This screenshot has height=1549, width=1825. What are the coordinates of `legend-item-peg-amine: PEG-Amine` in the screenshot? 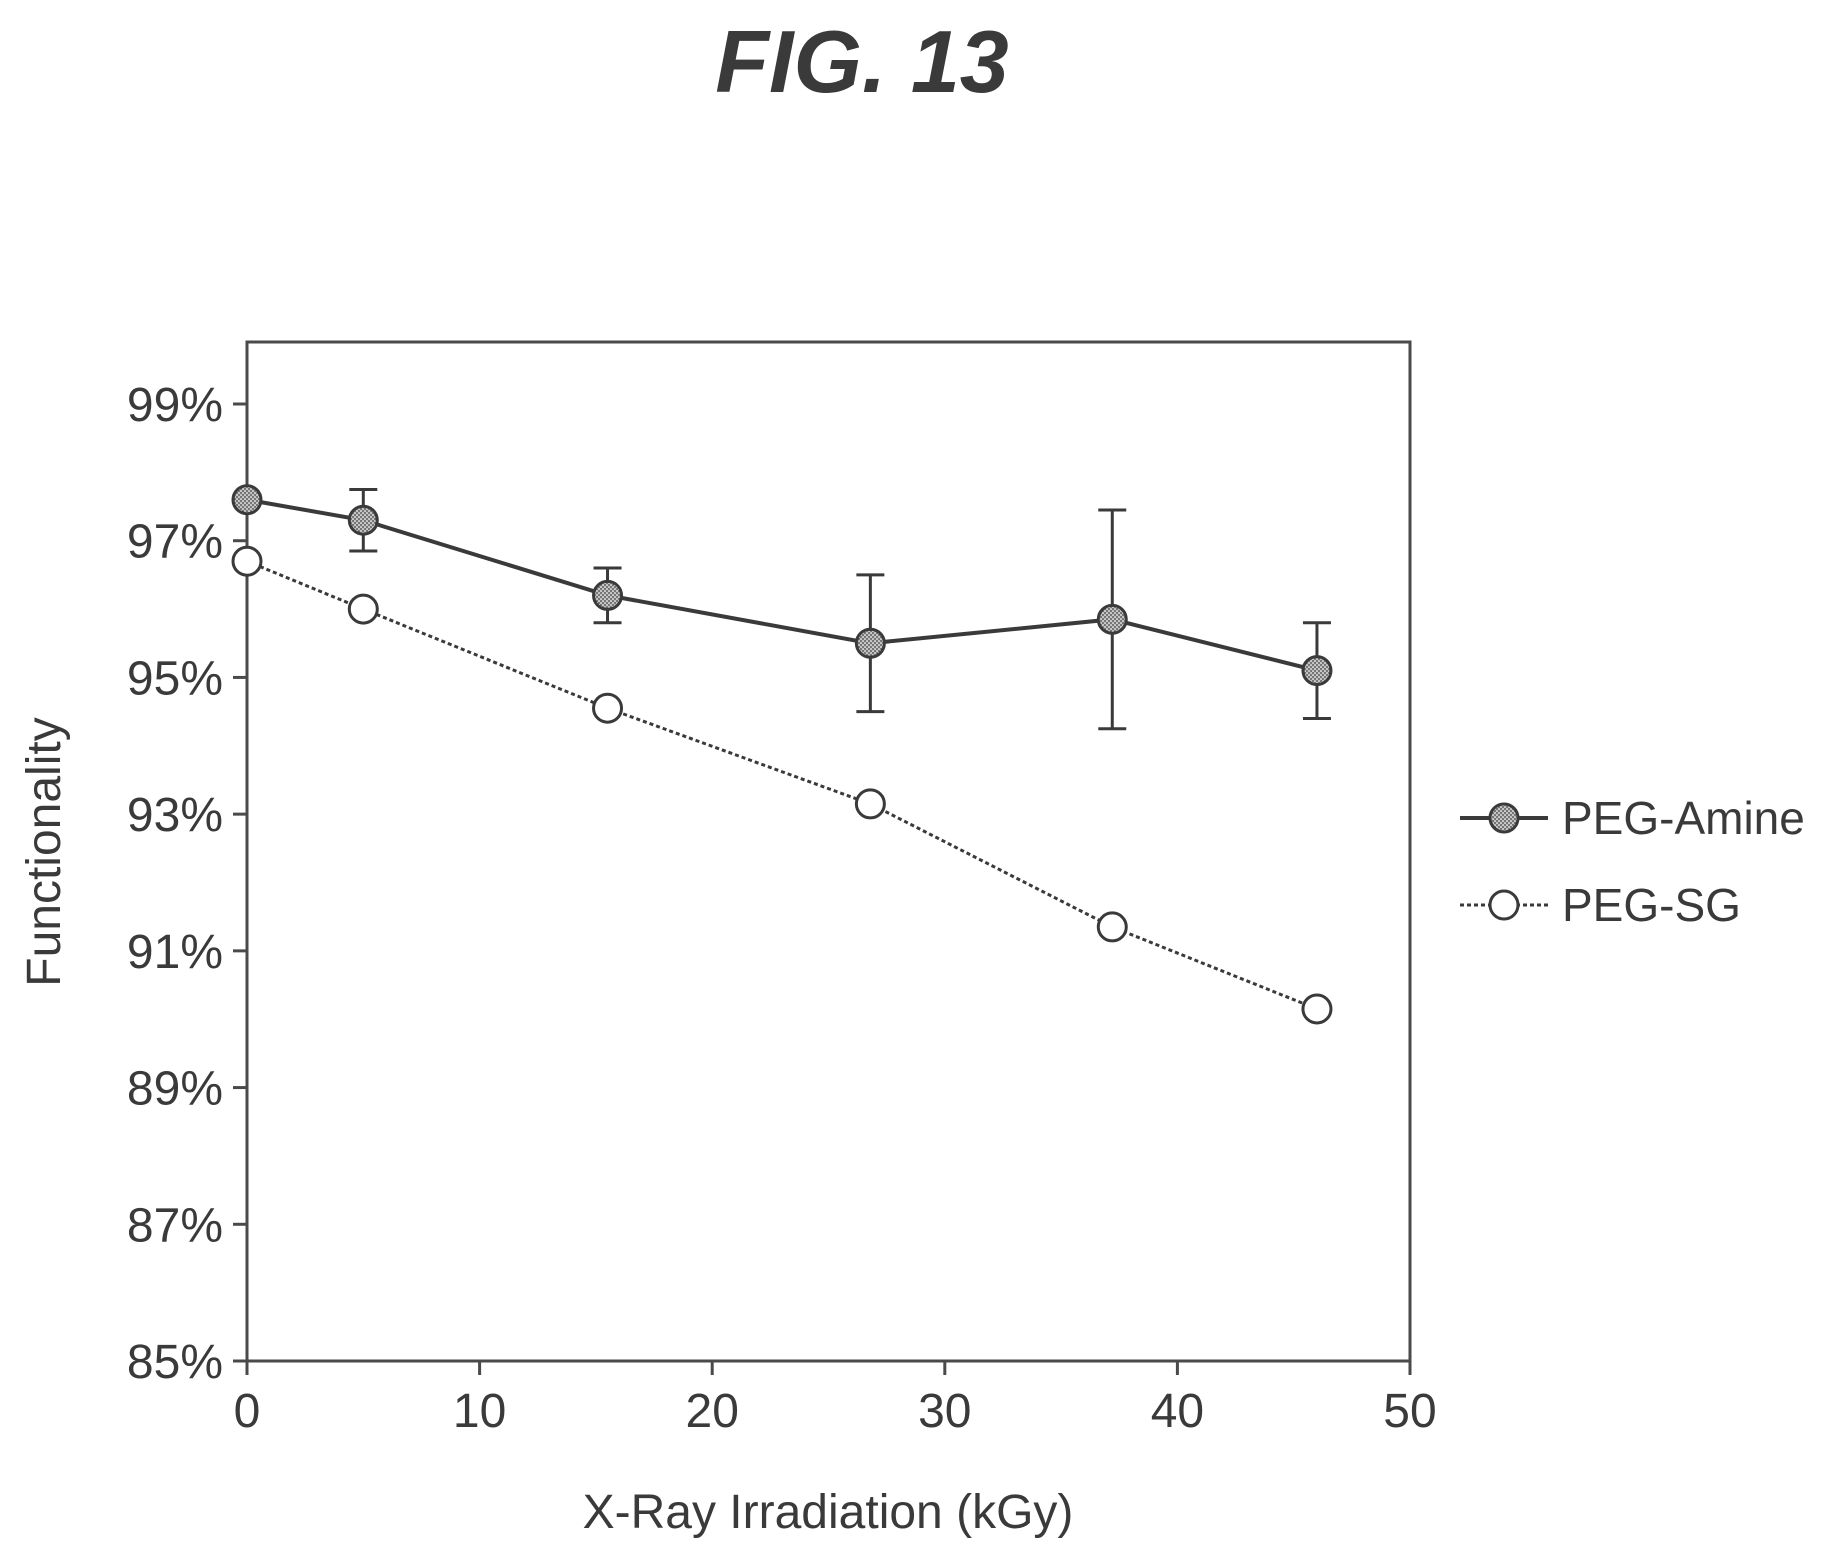 It's located at (1632, 818).